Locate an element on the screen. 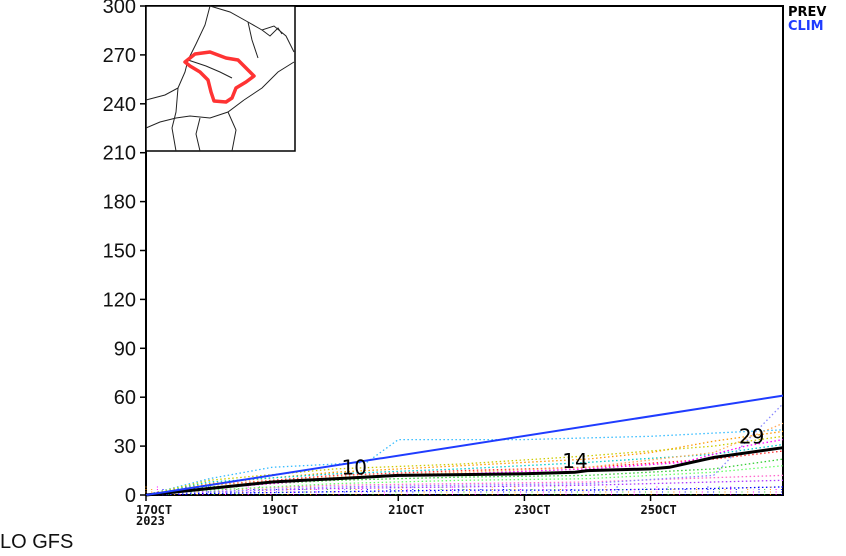  inset-map is located at coordinates (220, 78).